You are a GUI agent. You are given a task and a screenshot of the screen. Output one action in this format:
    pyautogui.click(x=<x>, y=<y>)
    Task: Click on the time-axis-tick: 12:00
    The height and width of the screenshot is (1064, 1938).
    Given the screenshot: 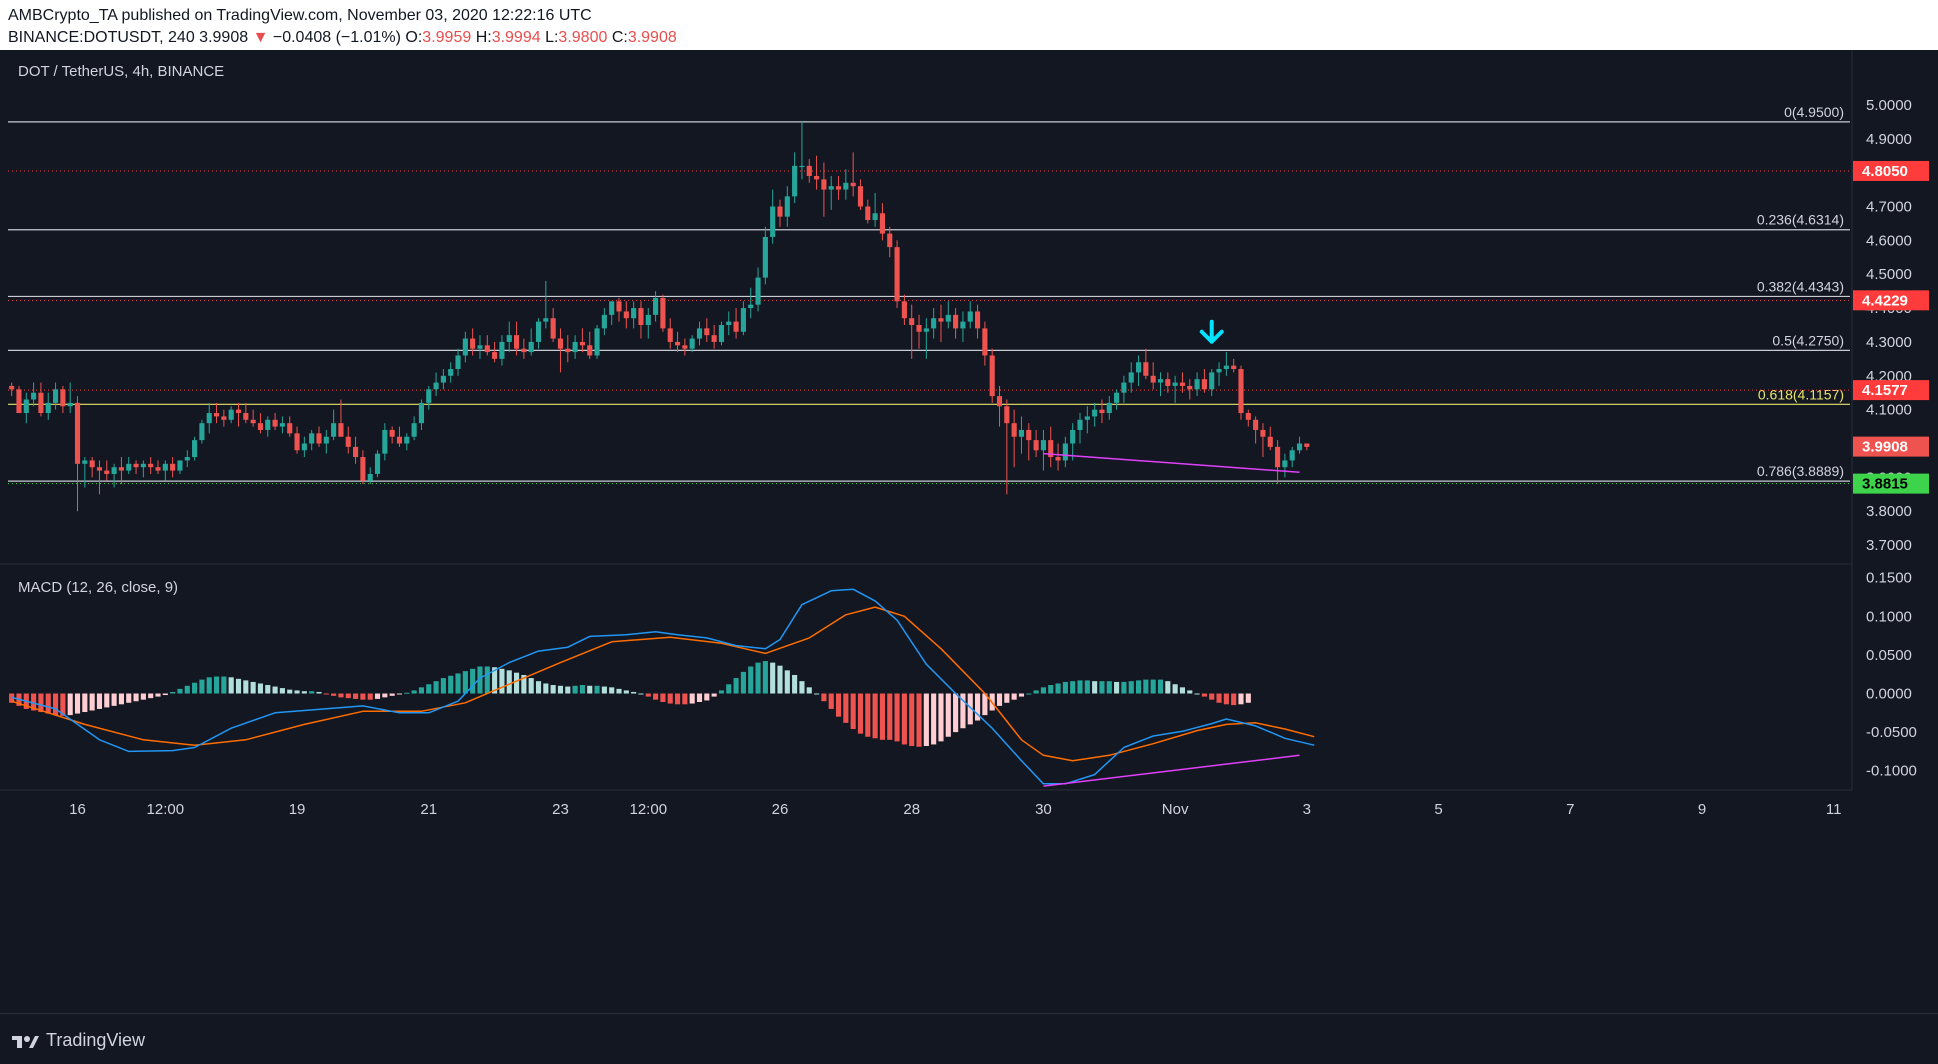 What is the action you would take?
    pyautogui.click(x=166, y=809)
    